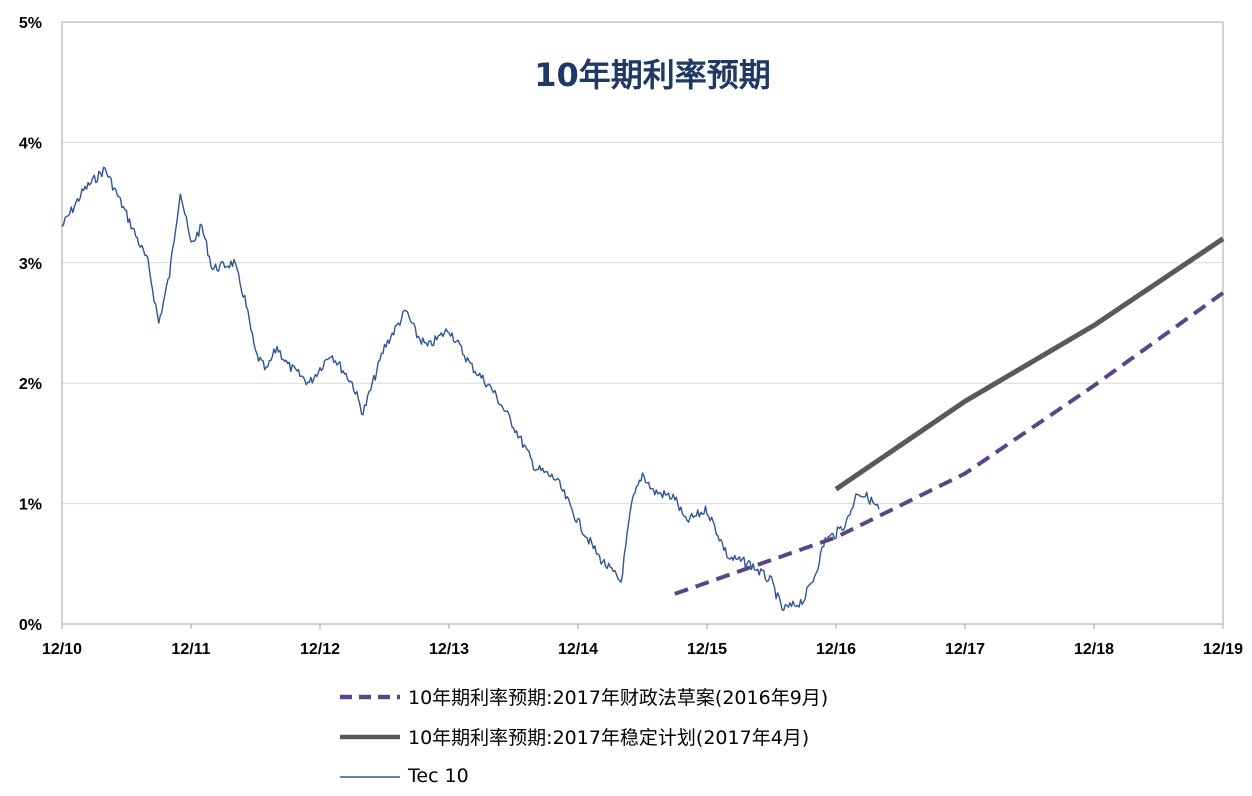 This screenshot has height=796, width=1252. I want to click on x-tick-label: 12/10, so click(62, 649).